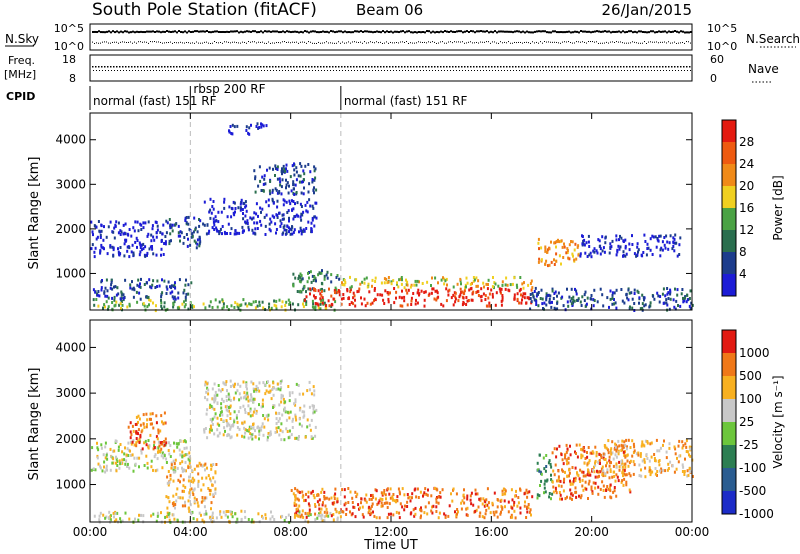  I want to click on cpid-label: CPID, so click(20, 96).